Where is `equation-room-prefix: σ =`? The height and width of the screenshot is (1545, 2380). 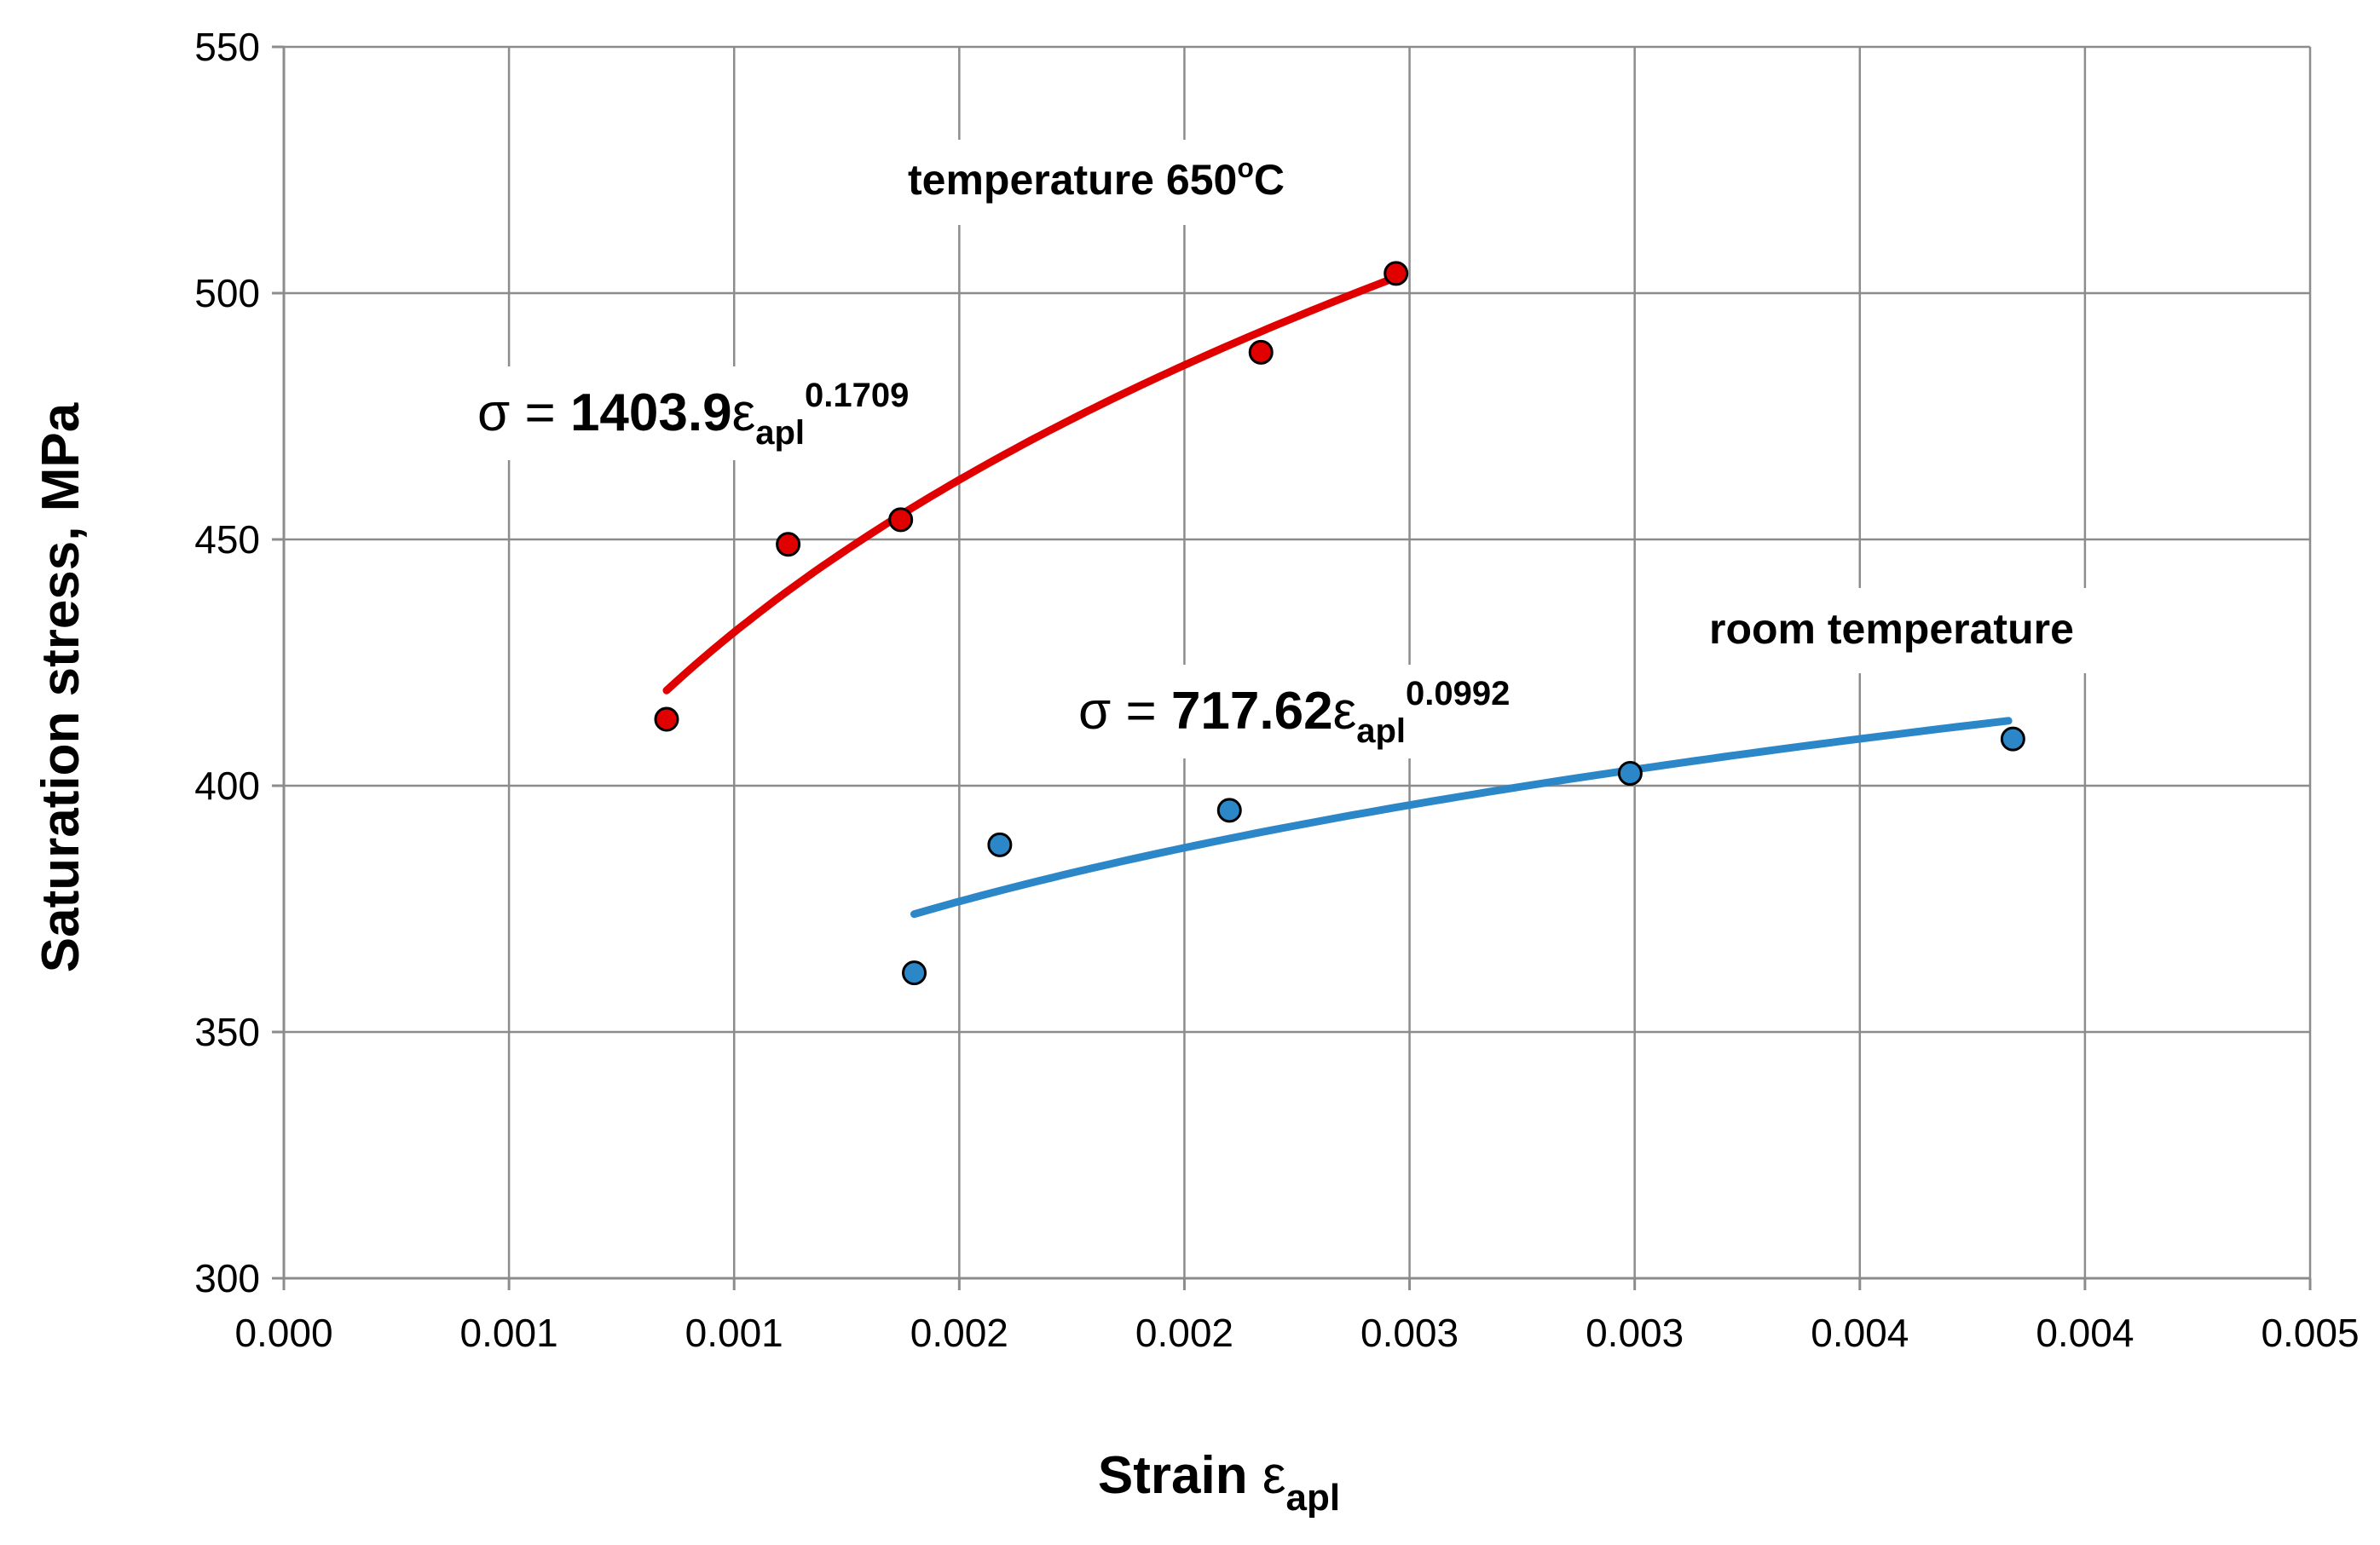
equation-room-prefix: σ = is located at coordinates (1124, 711).